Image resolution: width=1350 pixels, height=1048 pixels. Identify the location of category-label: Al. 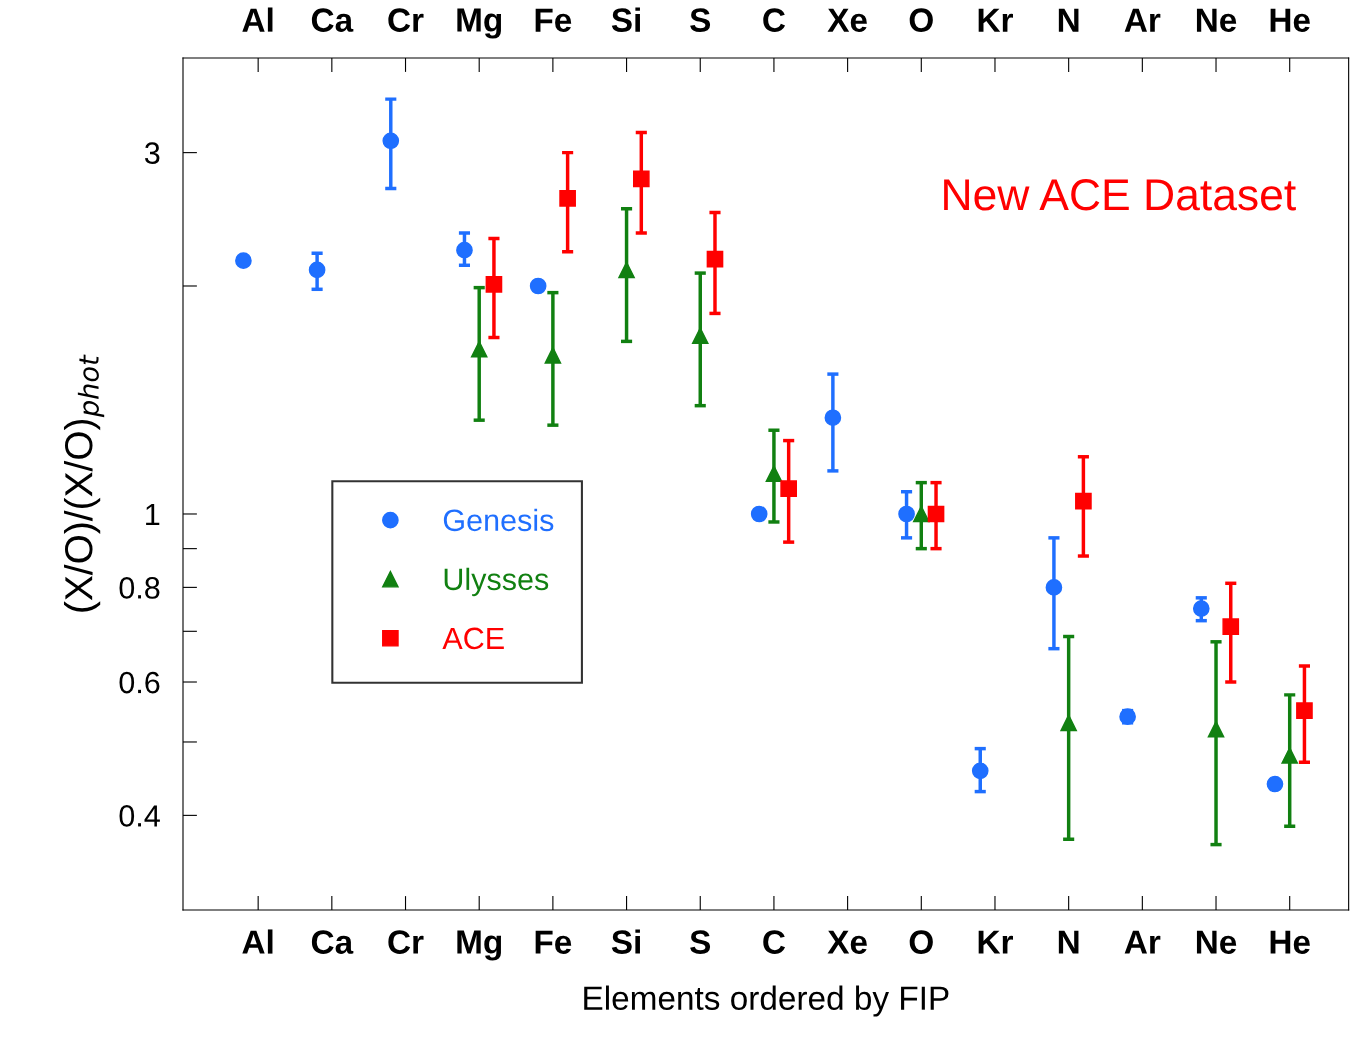
(257, 19).